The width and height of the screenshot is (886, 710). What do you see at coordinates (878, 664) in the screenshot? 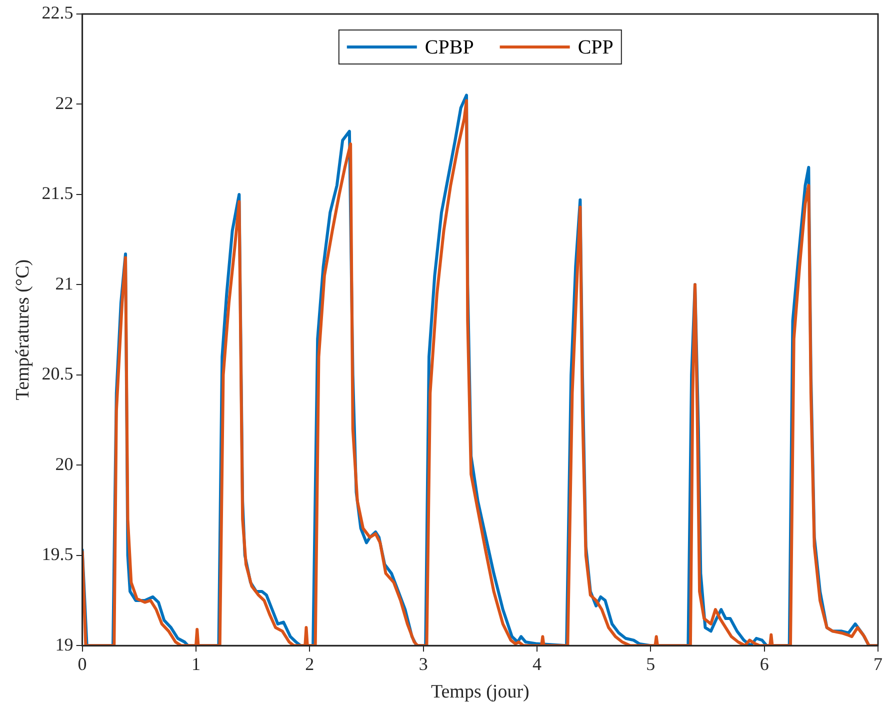
I see `x-tick-label: 7` at bounding box center [878, 664].